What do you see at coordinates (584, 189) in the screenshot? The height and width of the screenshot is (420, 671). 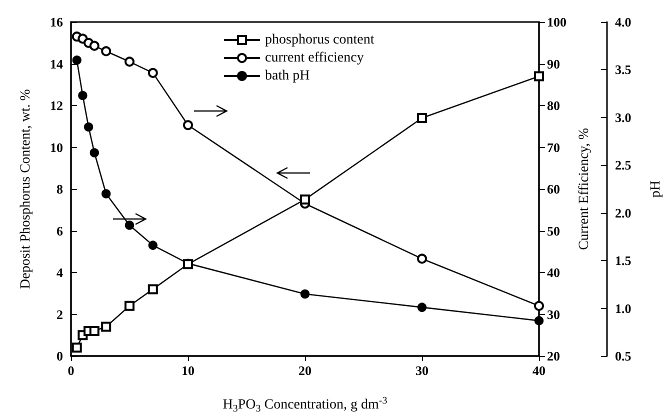 I see `y2-axis-title: Current Efficiency, %` at bounding box center [584, 189].